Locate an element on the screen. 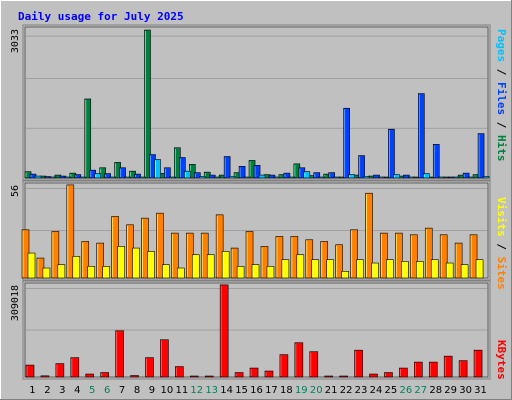  x-tick-label: 14 is located at coordinates (226, 390).